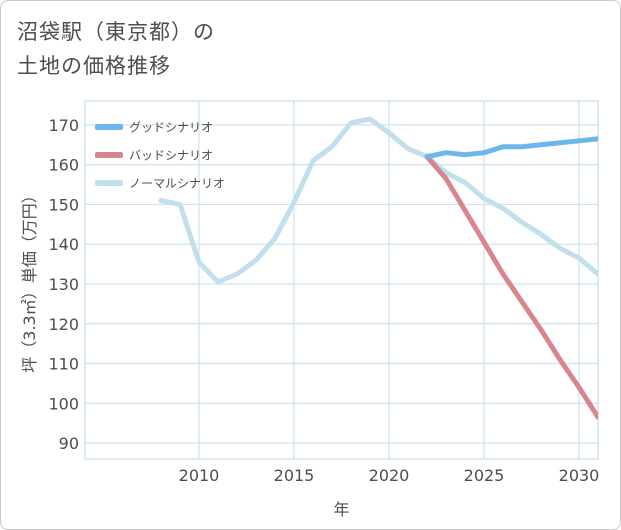 The height and width of the screenshot is (530, 621). What do you see at coordinates (63, 403) in the screenshot?
I see `y-tick-label: 100` at bounding box center [63, 403].